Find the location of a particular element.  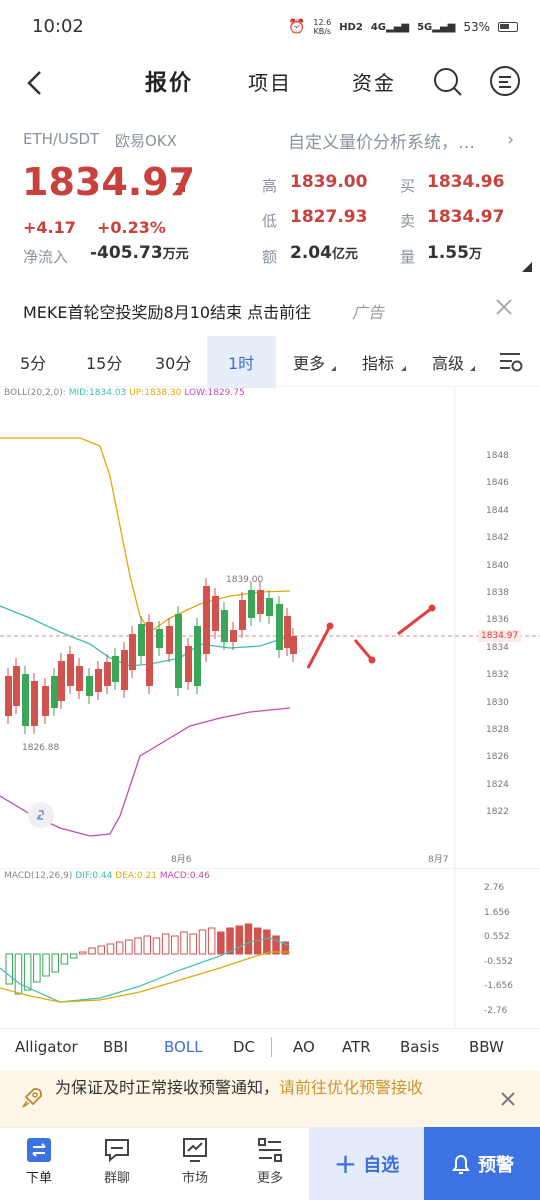

search-icon is located at coordinates (448, 82).